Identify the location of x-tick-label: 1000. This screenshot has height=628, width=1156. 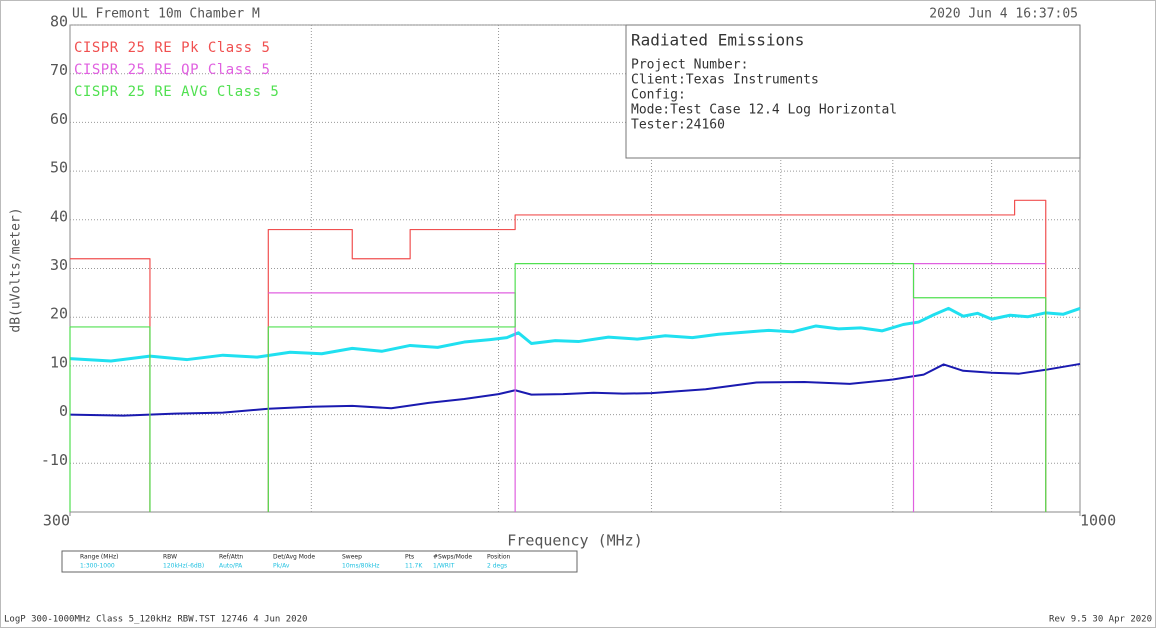
(1098, 521).